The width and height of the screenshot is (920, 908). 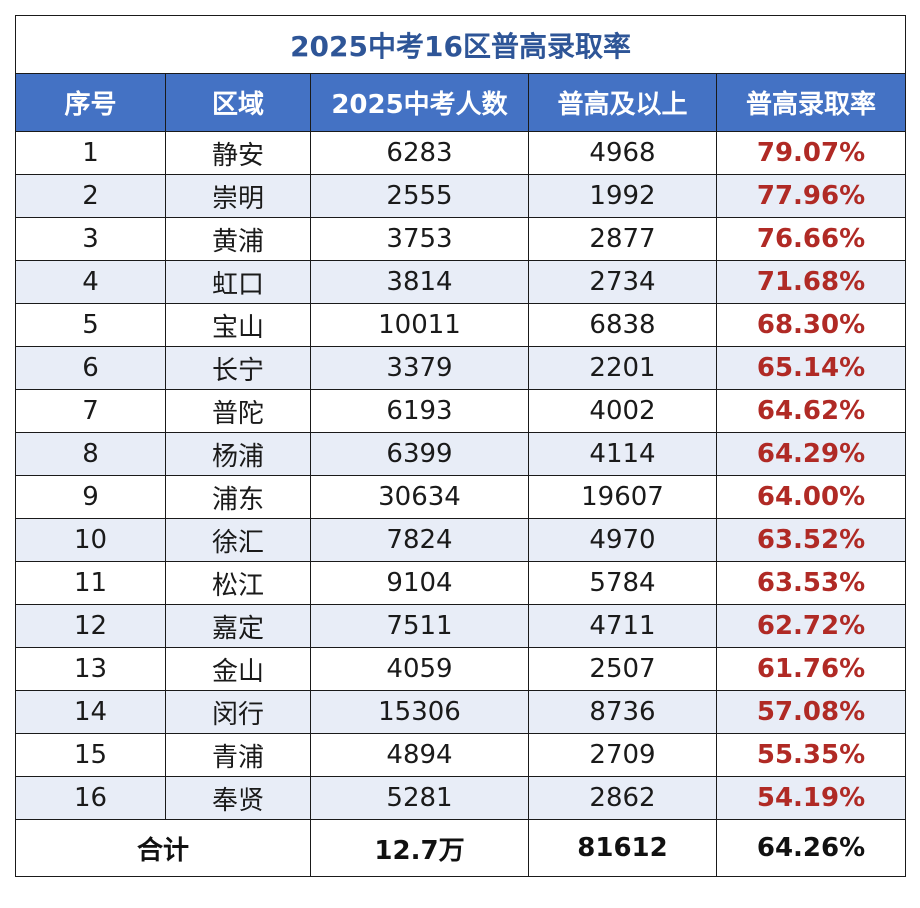 I want to click on cell-admitted: 2709, so click(x=622, y=755).